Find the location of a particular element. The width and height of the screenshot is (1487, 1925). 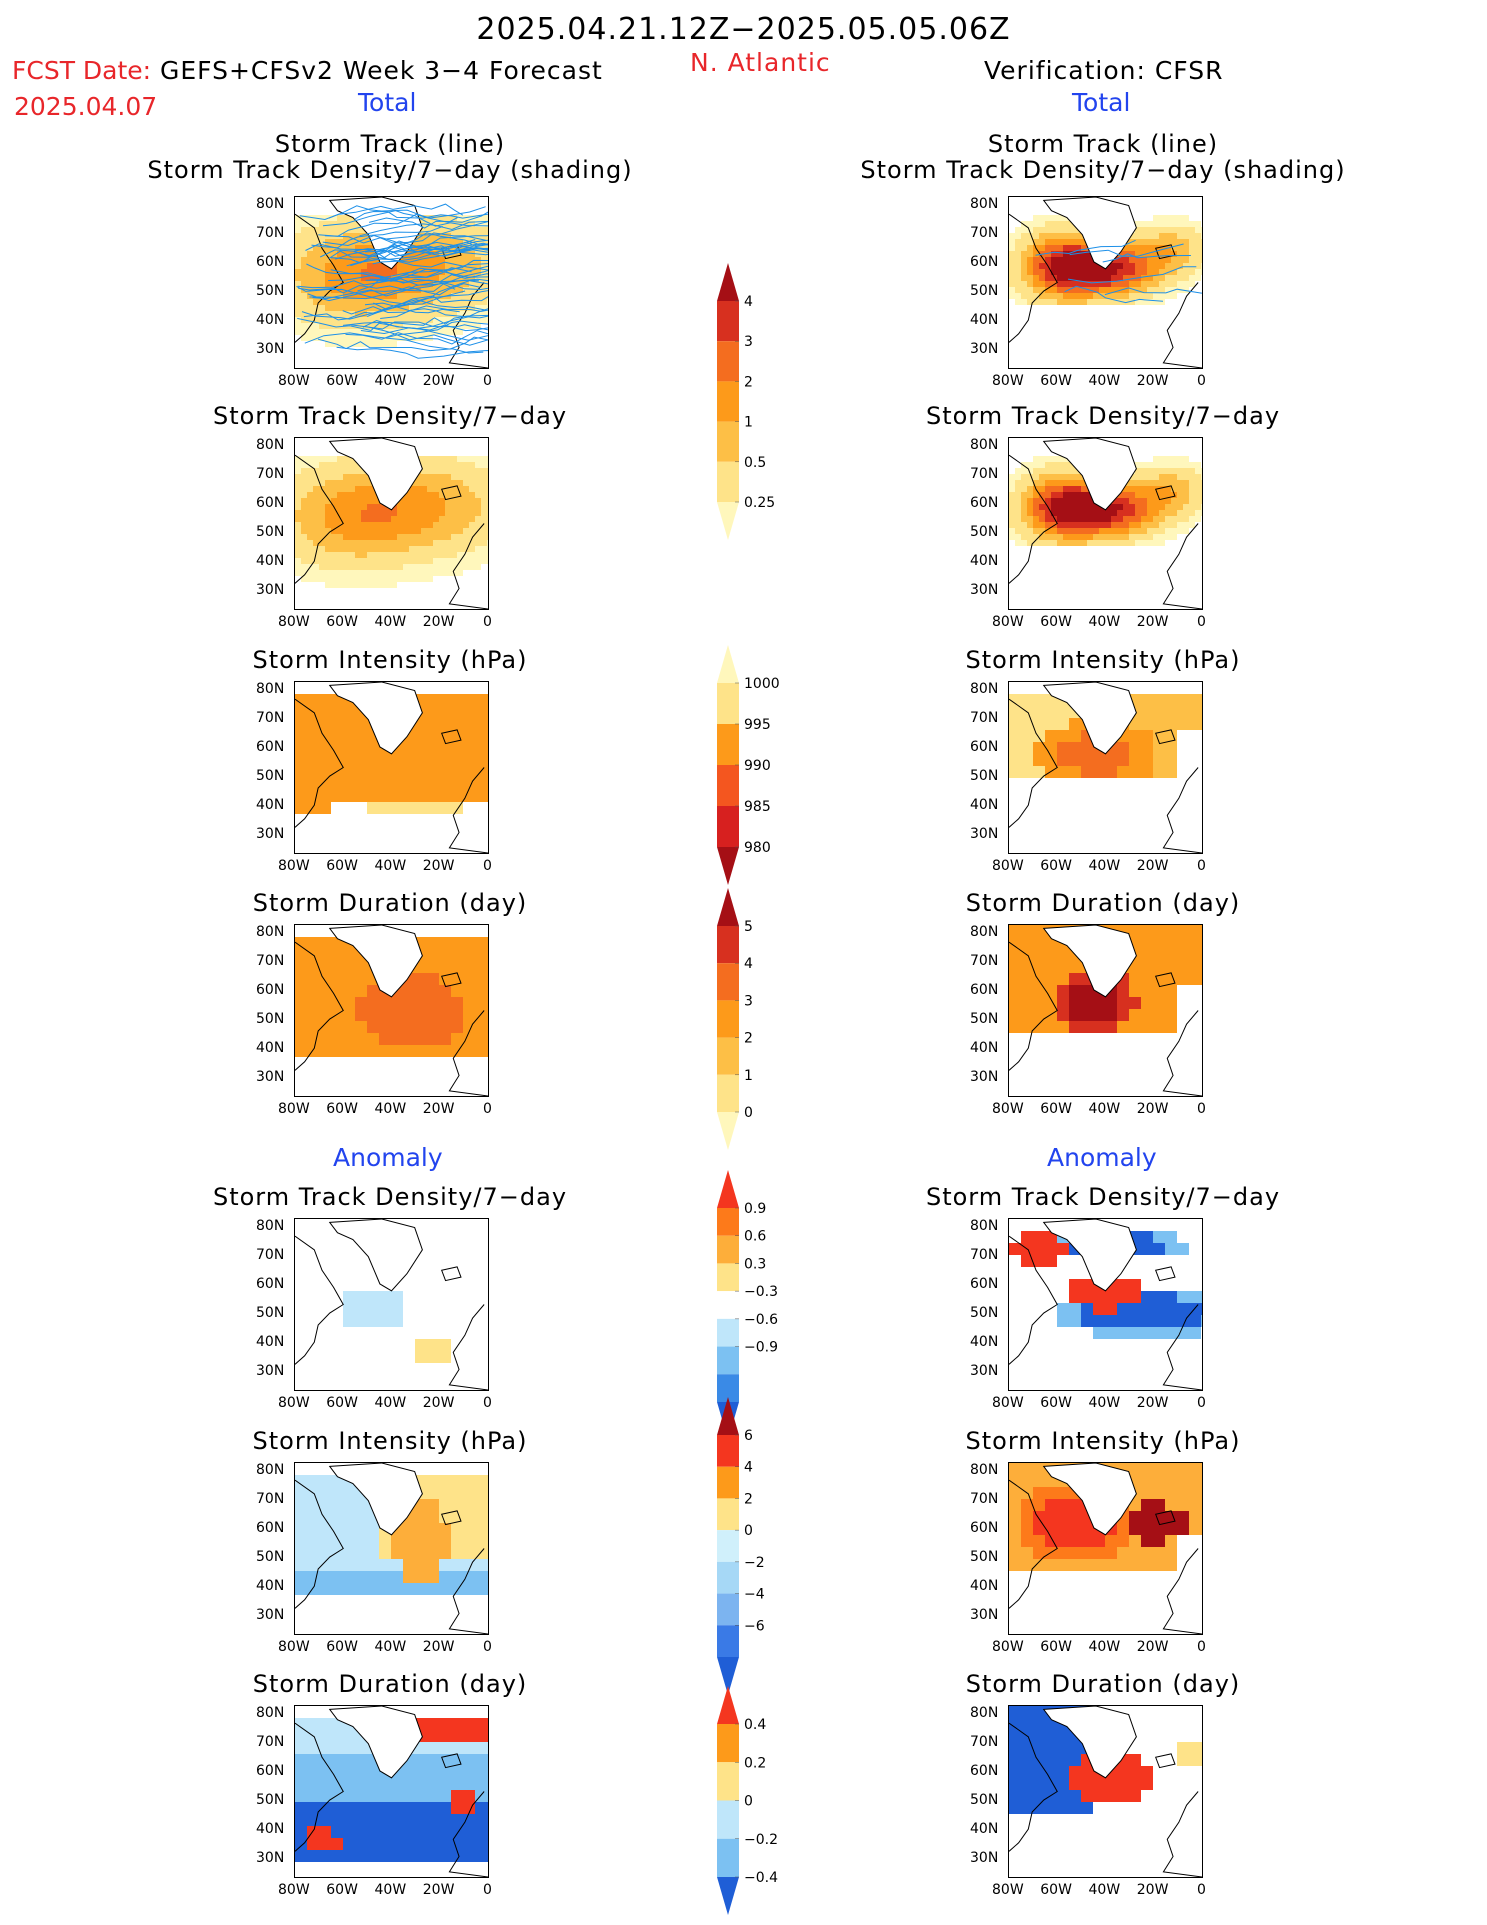

colorbar-level-label: −2 is located at coordinates (754, 1563).